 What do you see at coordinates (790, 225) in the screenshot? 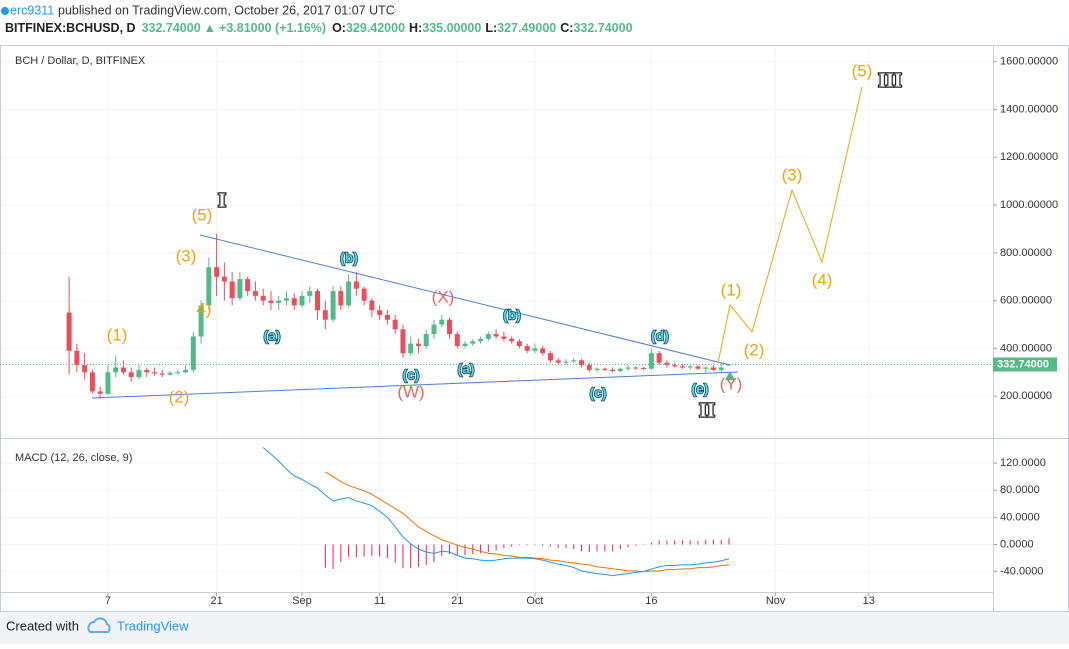
I see `projection-path` at bounding box center [790, 225].